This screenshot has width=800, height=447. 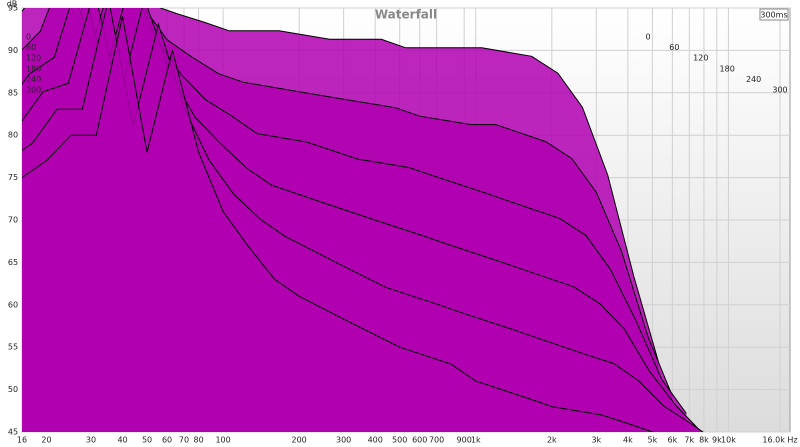 I want to click on x-tick-label: 10k, so click(x=728, y=440).